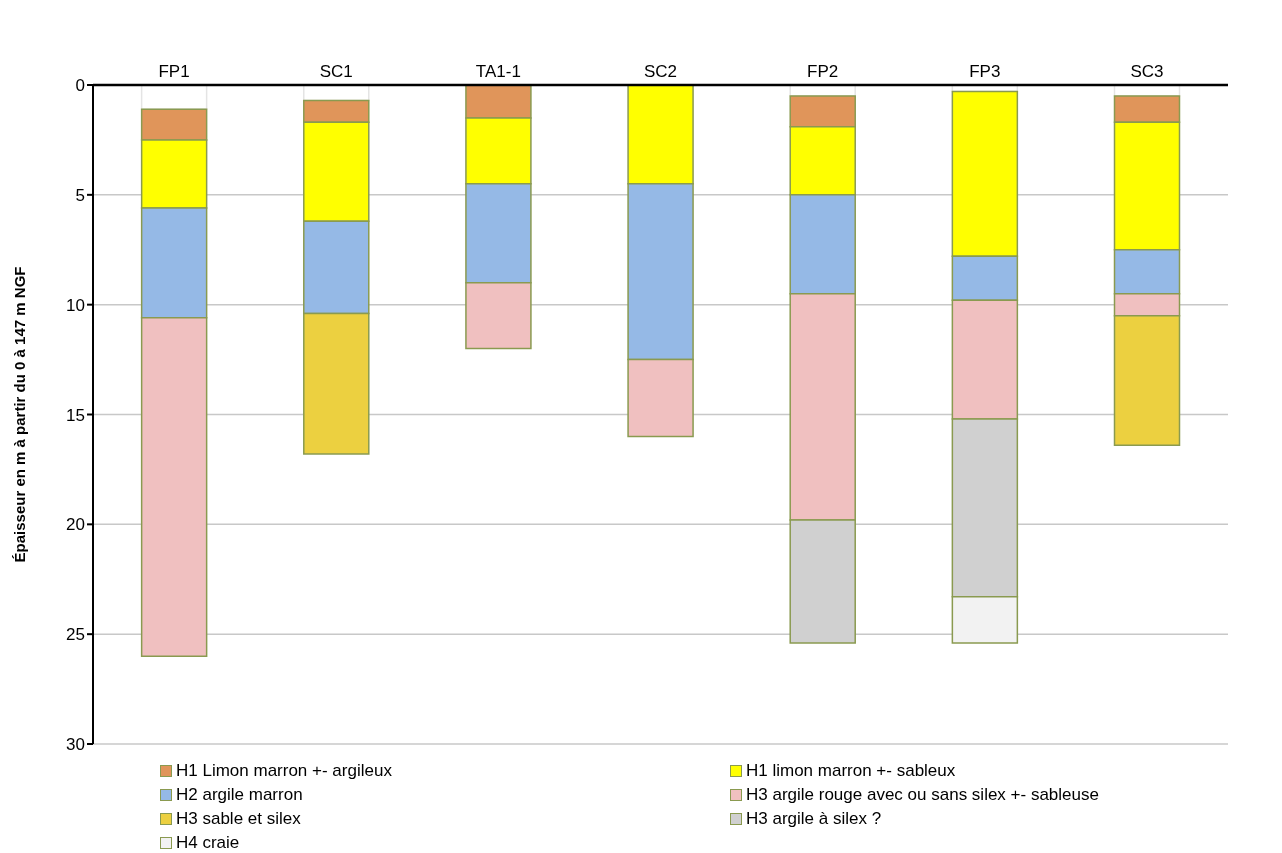 The height and width of the screenshot is (853, 1282). Describe the element at coordinates (336, 71) in the screenshot. I see `x-tick-label: SC1` at that location.